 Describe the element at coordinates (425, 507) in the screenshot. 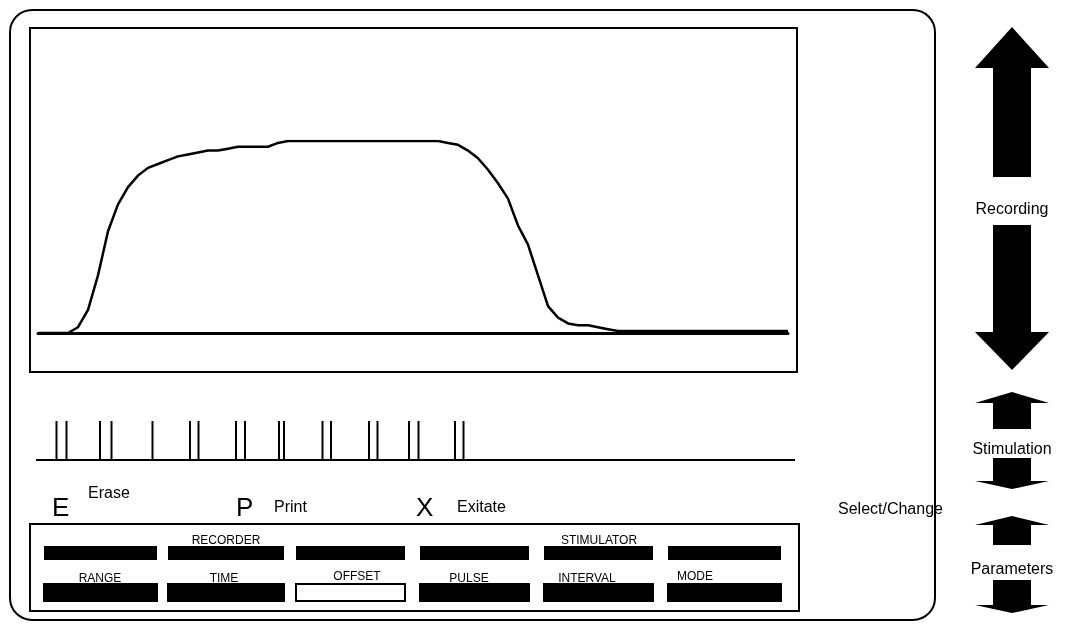

I see `text: X` at that location.